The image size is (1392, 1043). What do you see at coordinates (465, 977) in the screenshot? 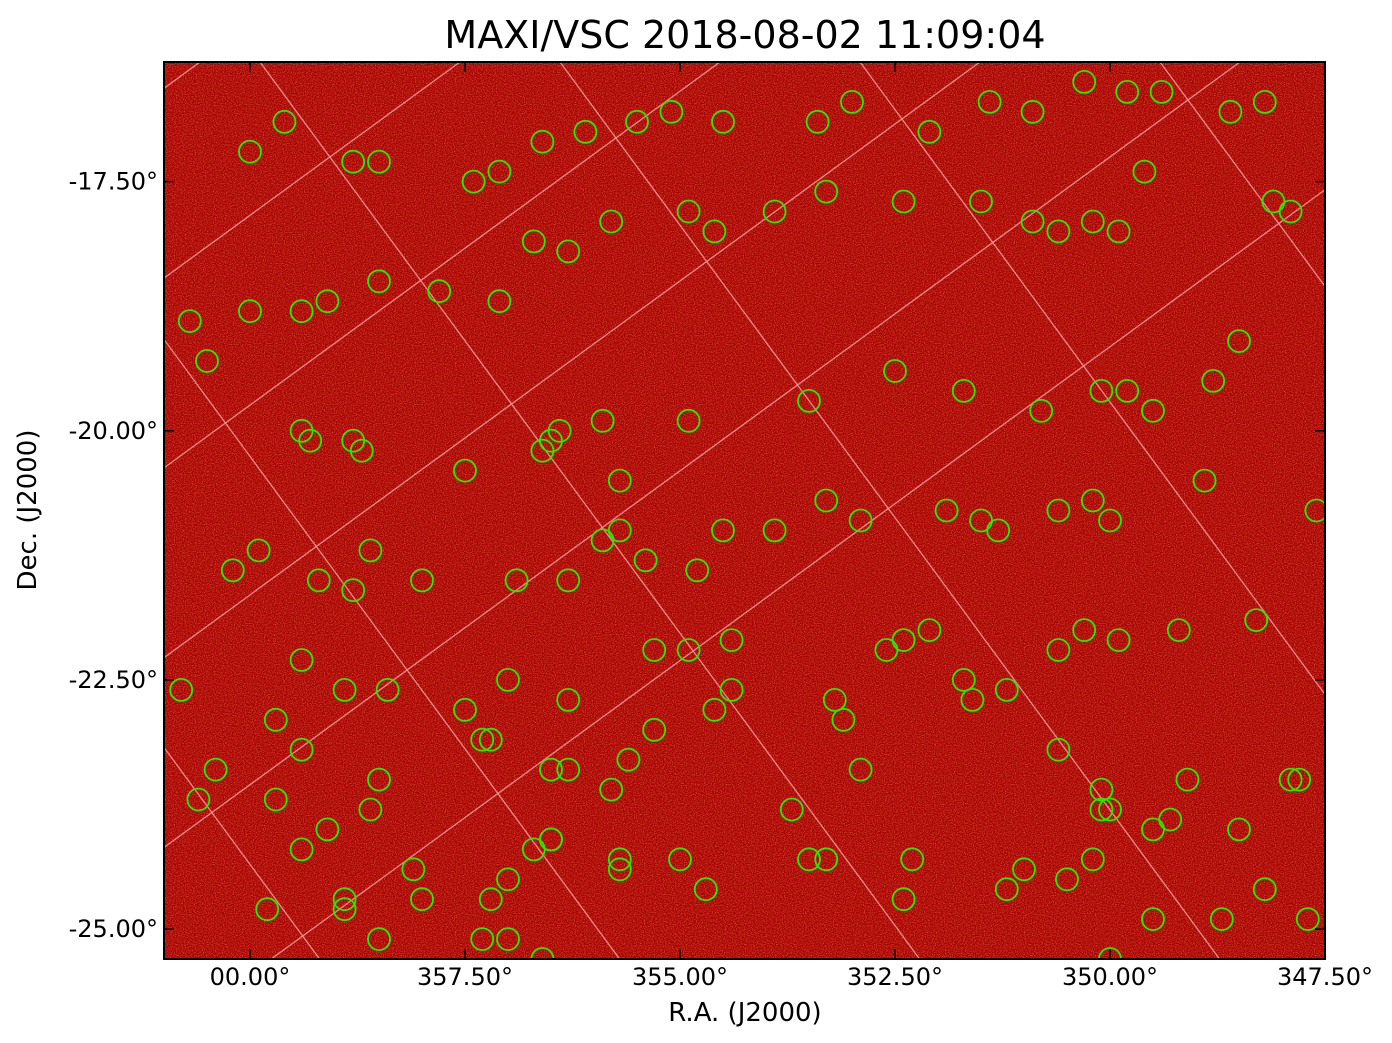
I see `x-tick-label: 357.50°` at bounding box center [465, 977].